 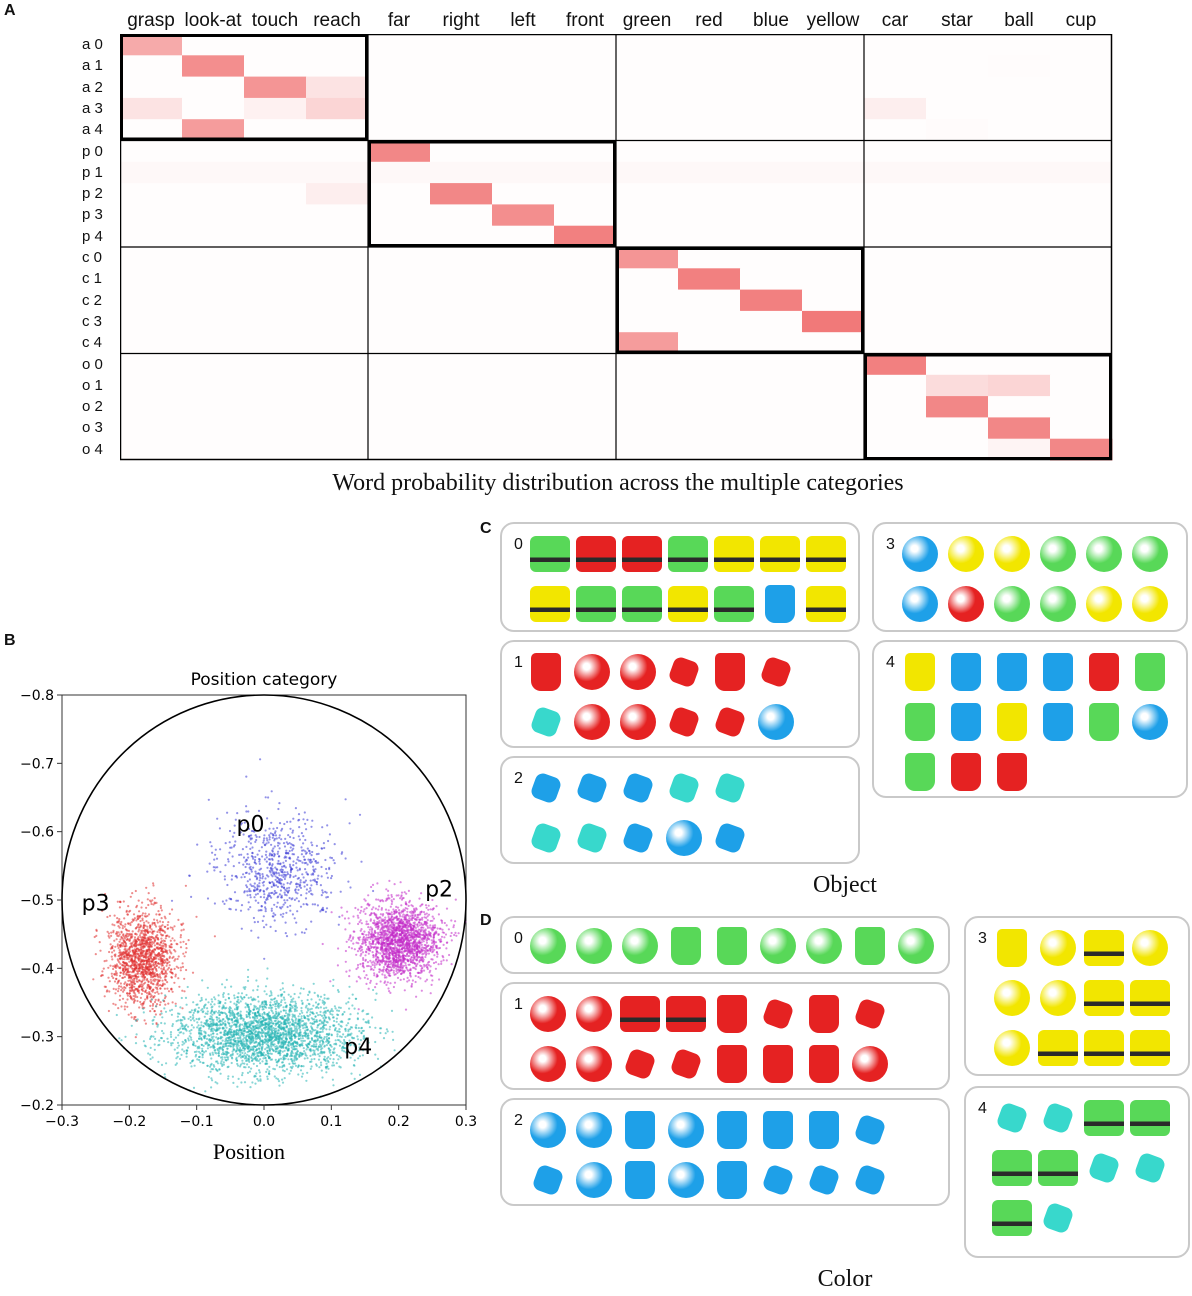 What do you see at coordinates (523, 20) in the screenshot?
I see `heatmap-column-label: left` at bounding box center [523, 20].